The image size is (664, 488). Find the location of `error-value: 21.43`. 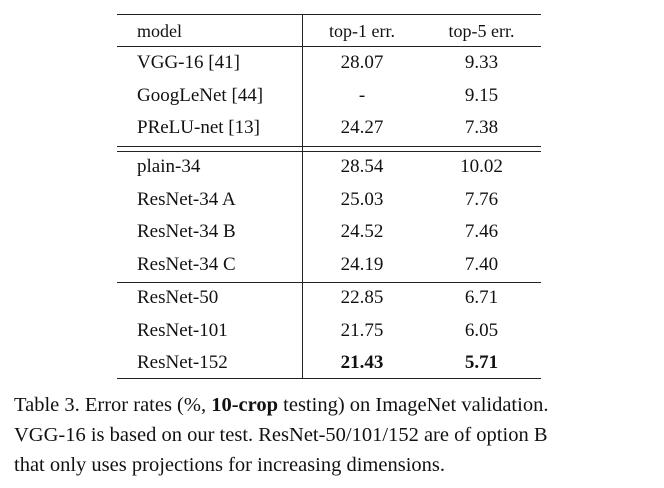

error-value: 21.43 is located at coordinates (362, 362).